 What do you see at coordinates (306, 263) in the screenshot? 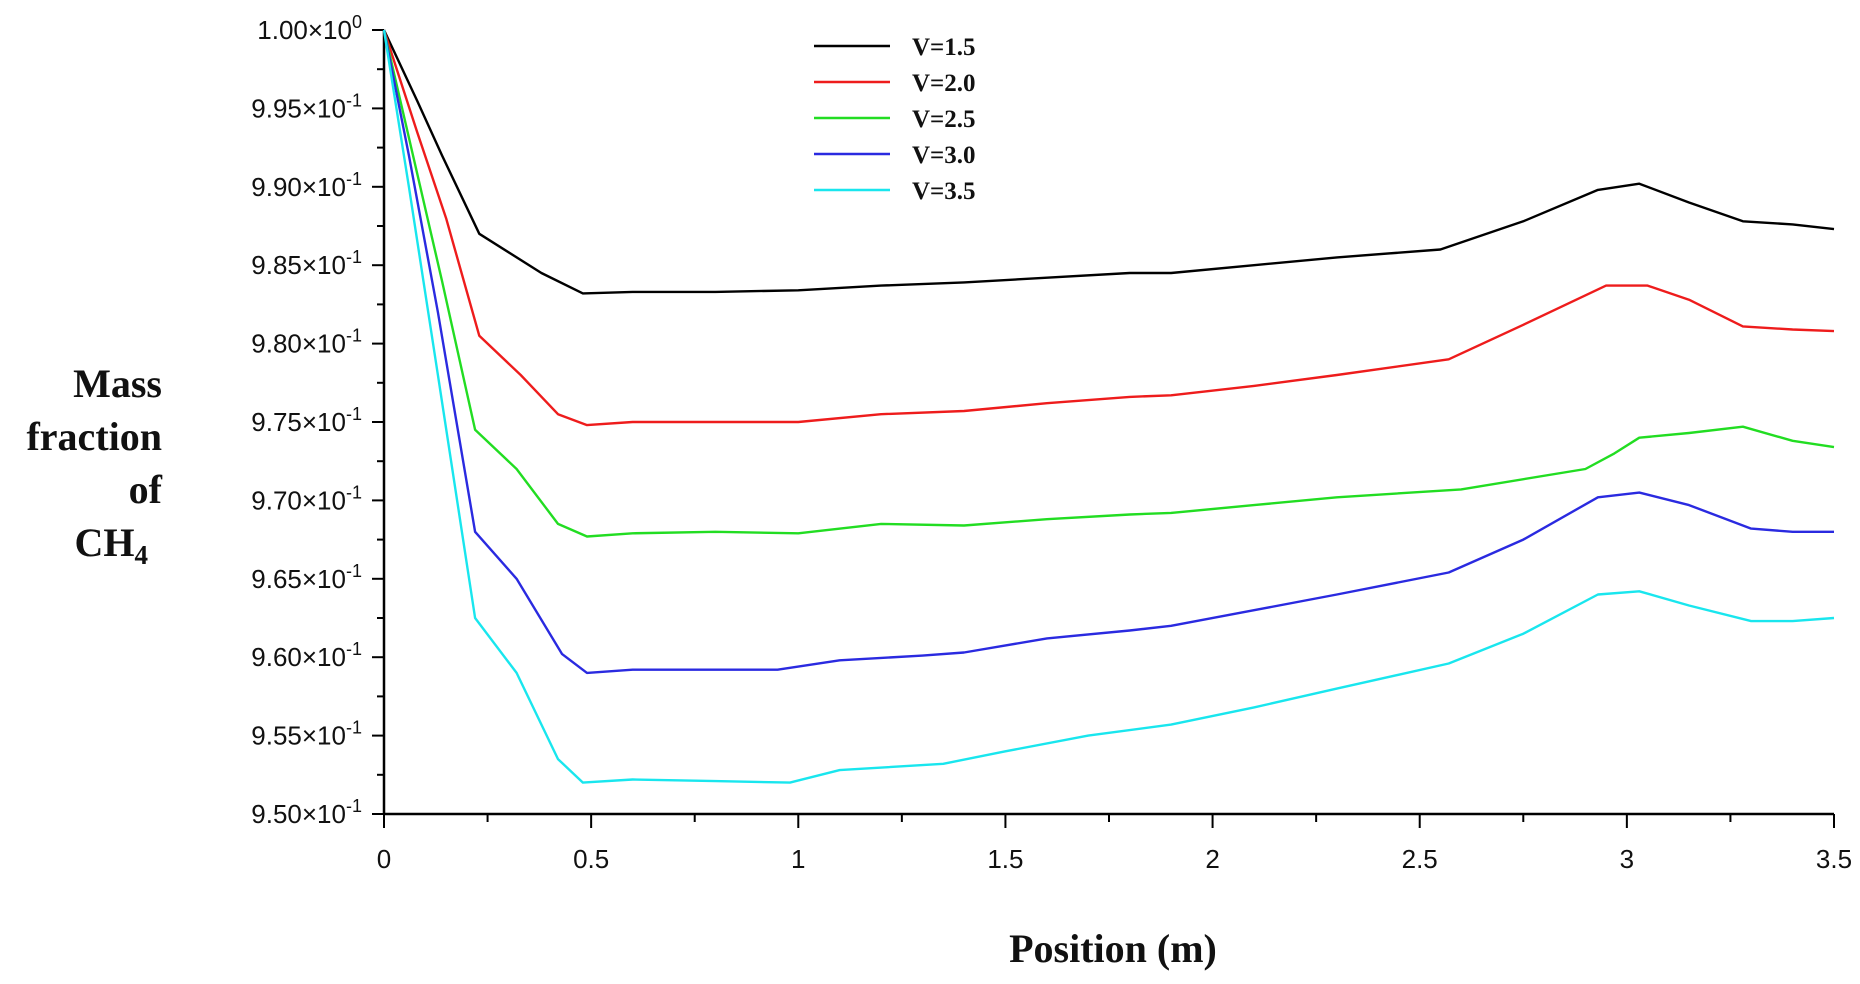
I see `y-tick-label: 9.85×10⁻¹` at bounding box center [306, 263].